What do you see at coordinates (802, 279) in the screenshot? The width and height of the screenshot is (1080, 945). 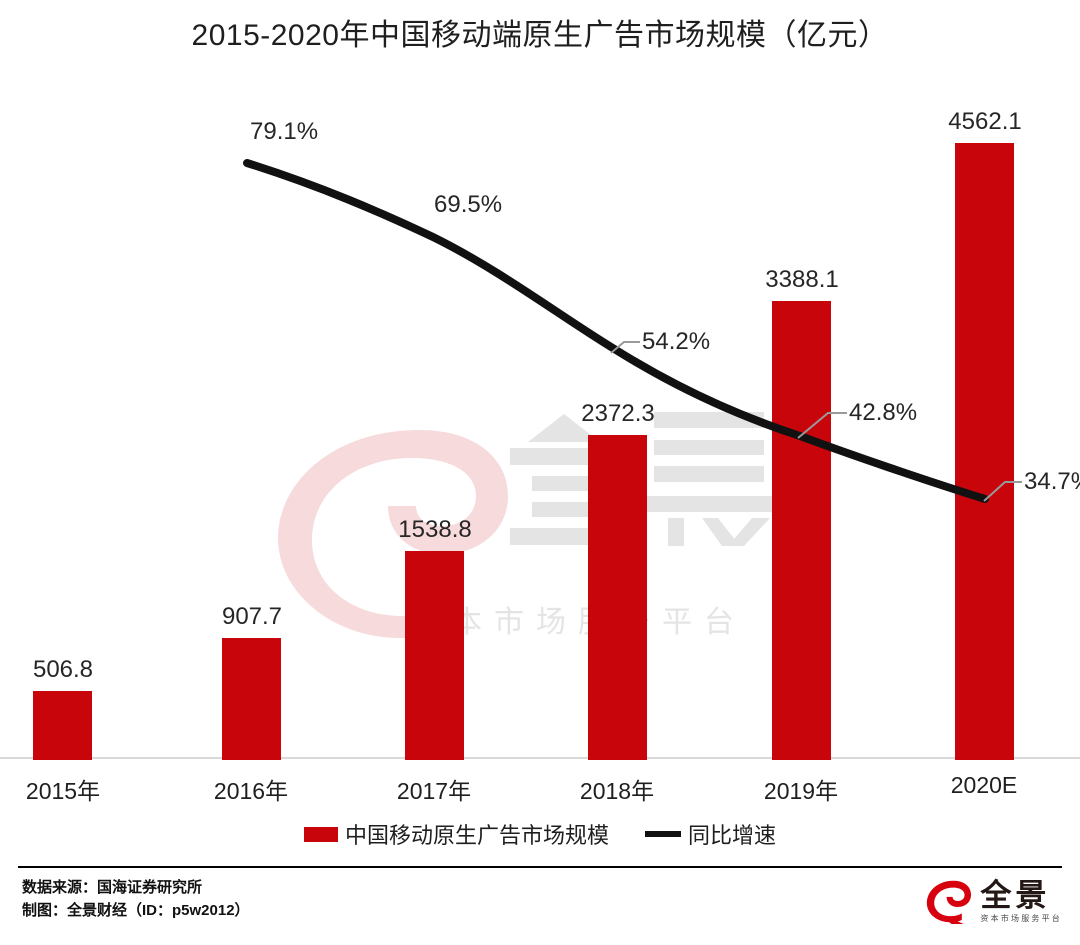 I see `bar-value-2019: 3388.1` at bounding box center [802, 279].